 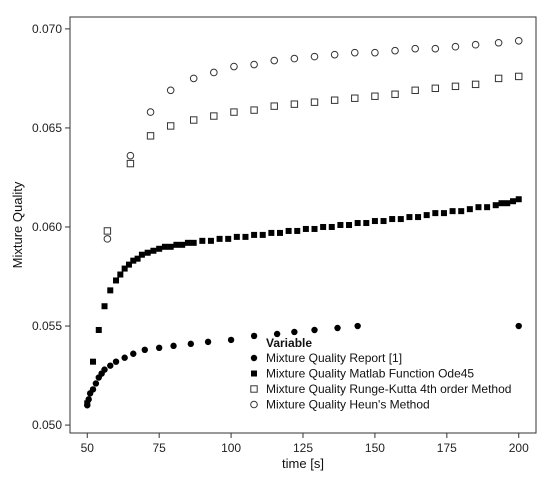 What do you see at coordinates (375, 448) in the screenshot?
I see `x-tick-label: 150` at bounding box center [375, 448].